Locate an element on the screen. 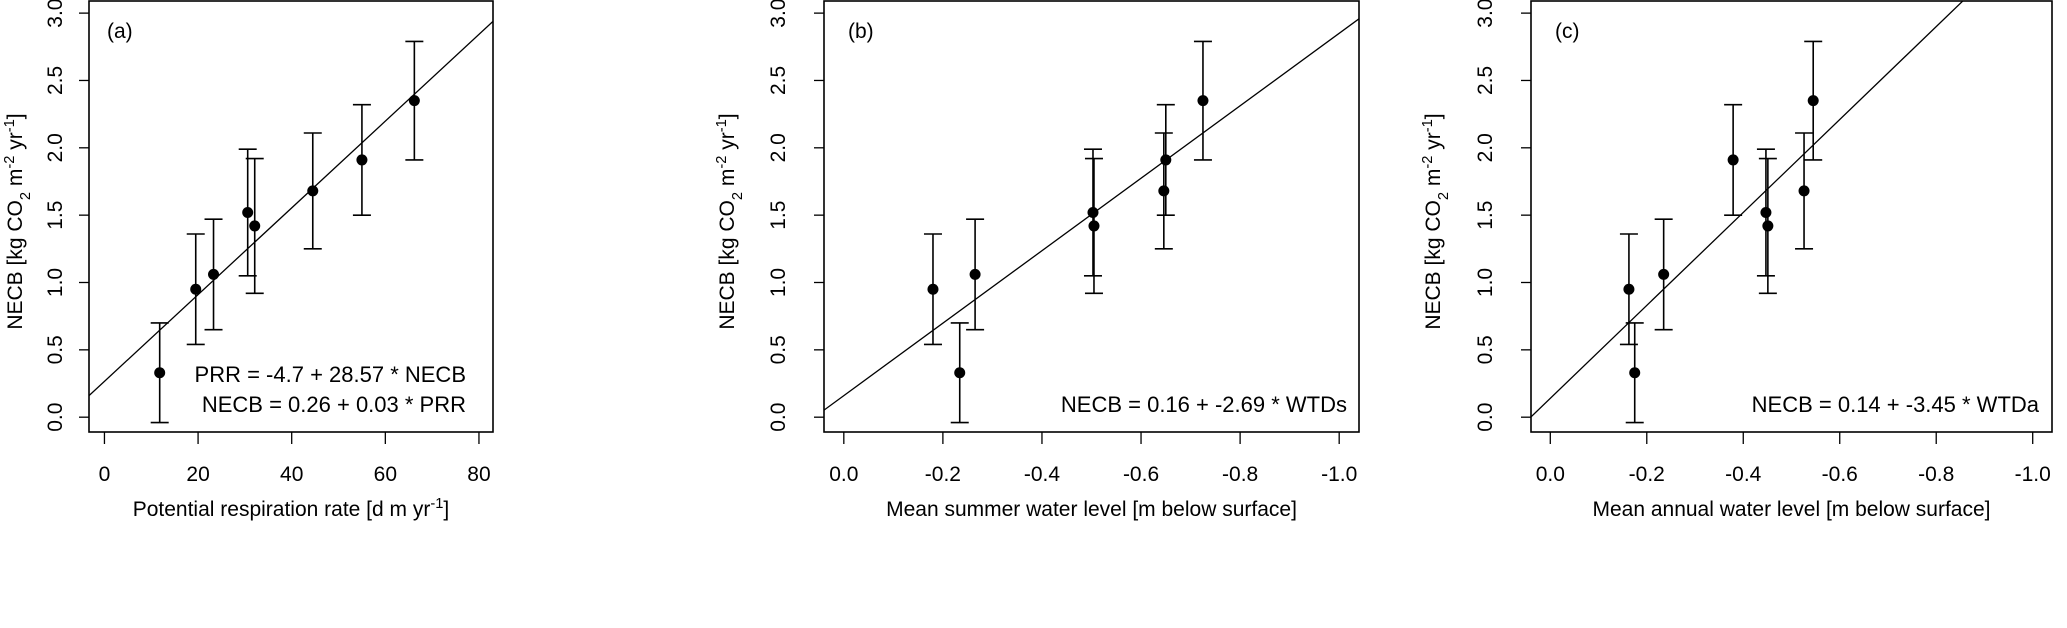  x-tick-label: 40 is located at coordinates (291, 474).